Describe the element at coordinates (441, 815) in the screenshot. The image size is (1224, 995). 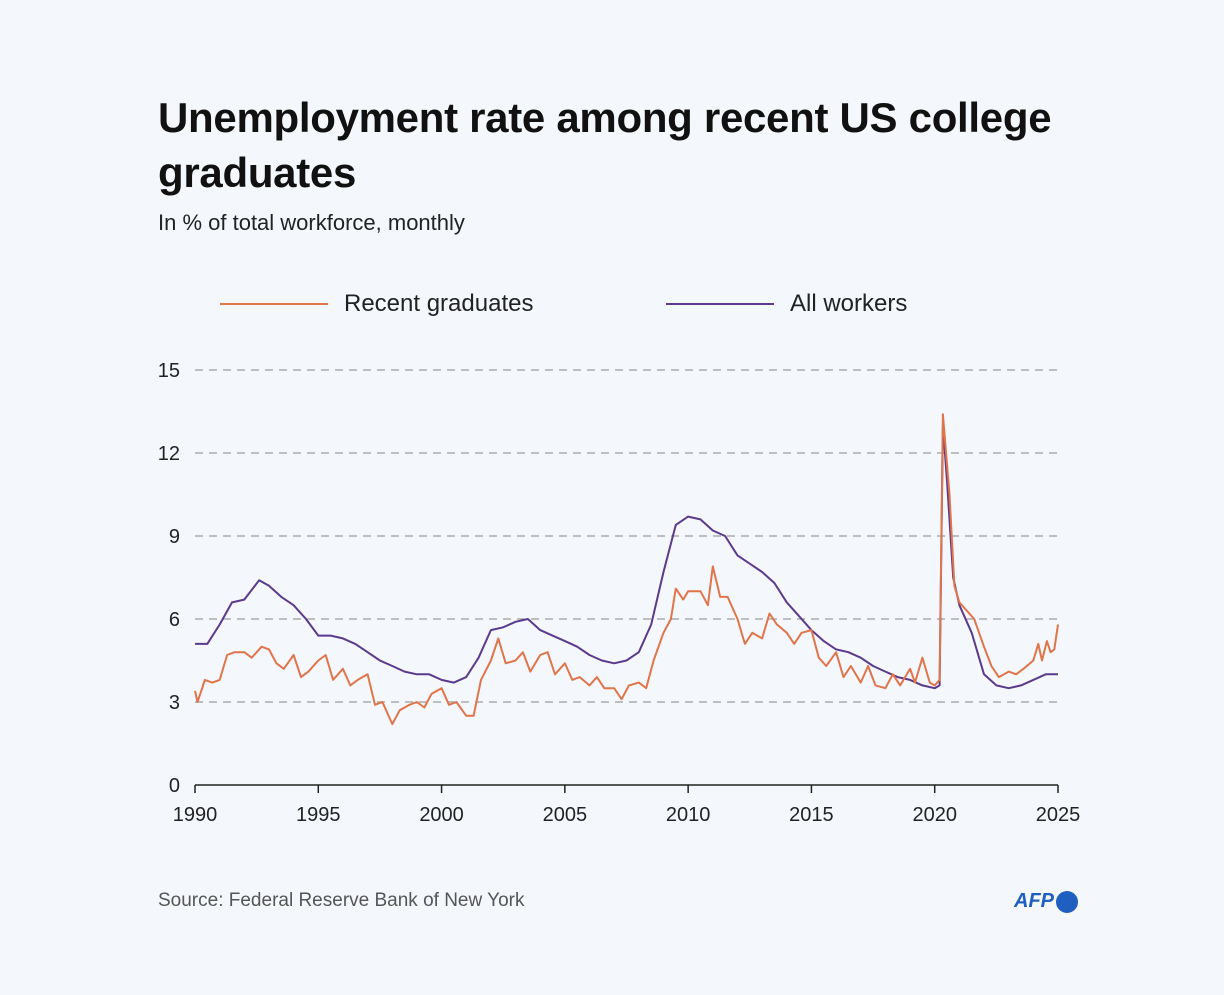
I see `x-tick-label: 2000` at that location.